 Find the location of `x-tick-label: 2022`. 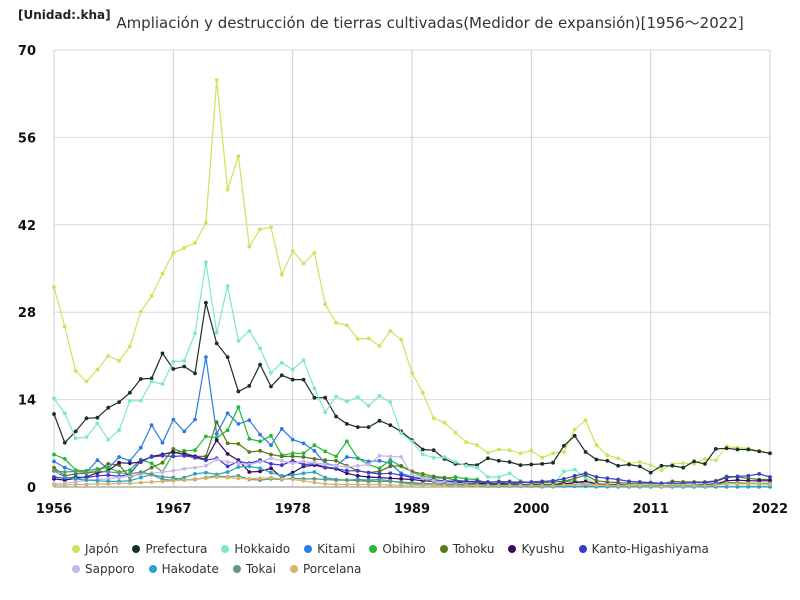

x-tick-label: 2022 is located at coordinates (770, 509).